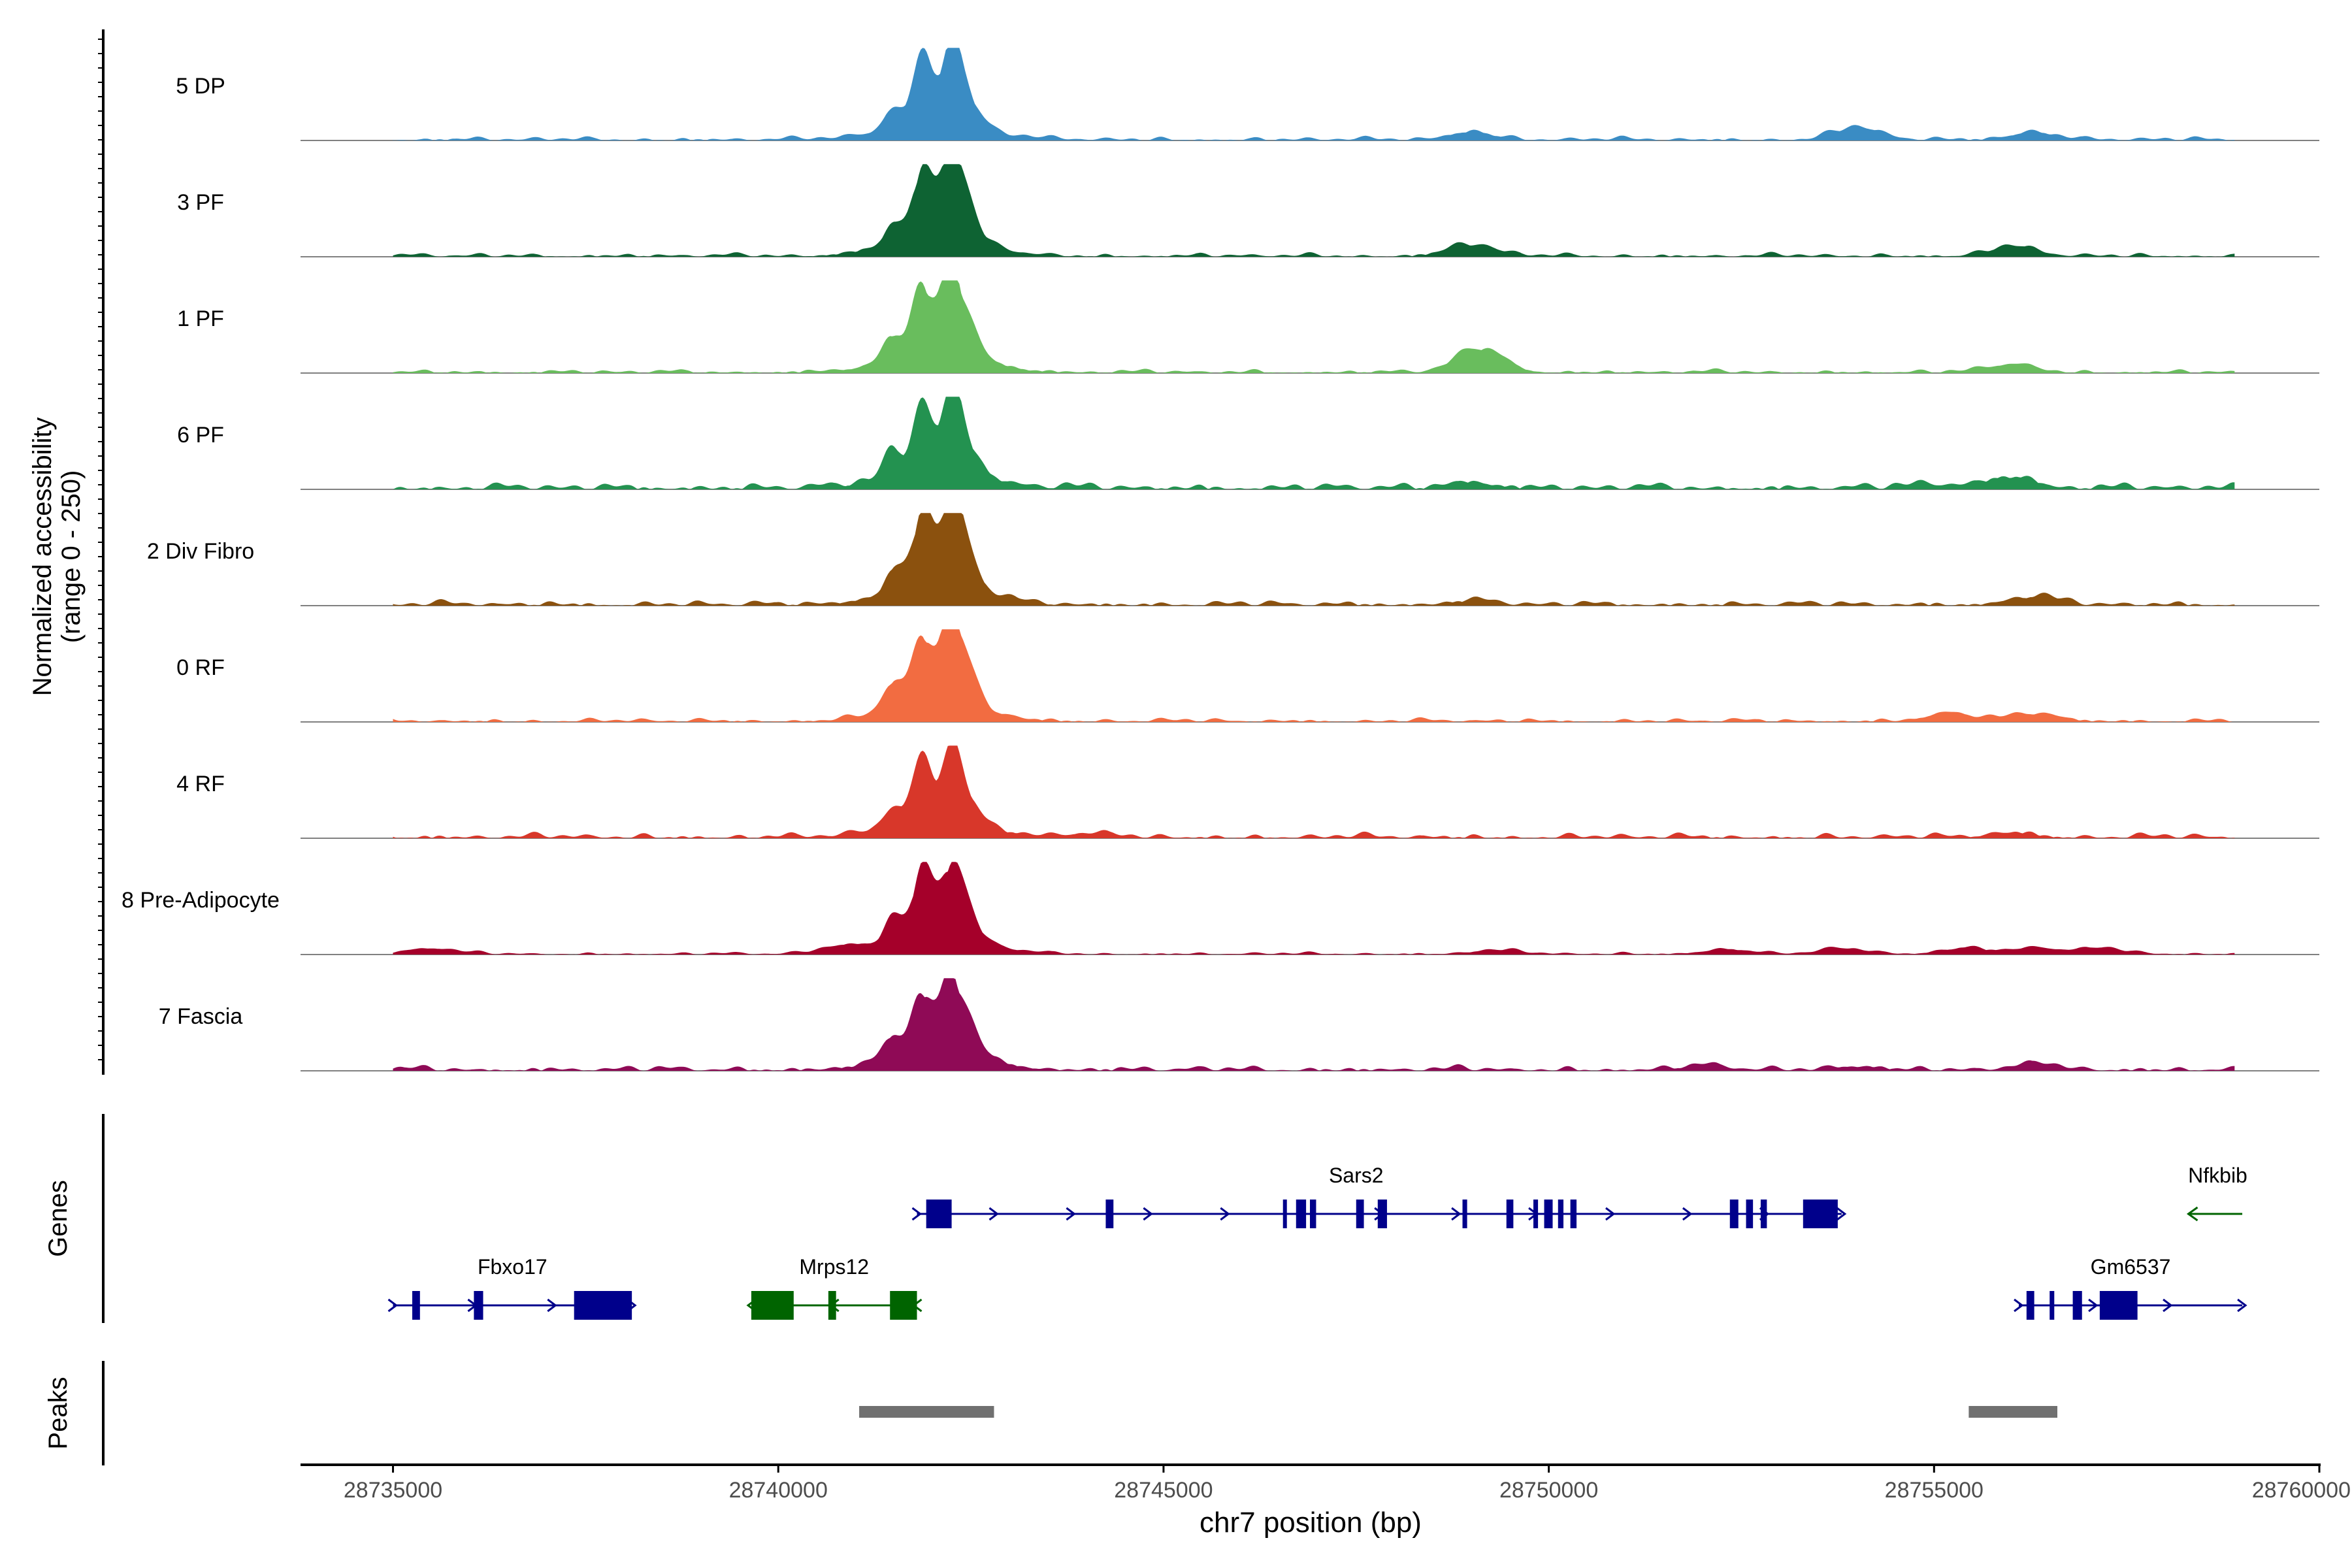 The image size is (2352, 1568). I want to click on strand-arrow, so click(2192, 1214).